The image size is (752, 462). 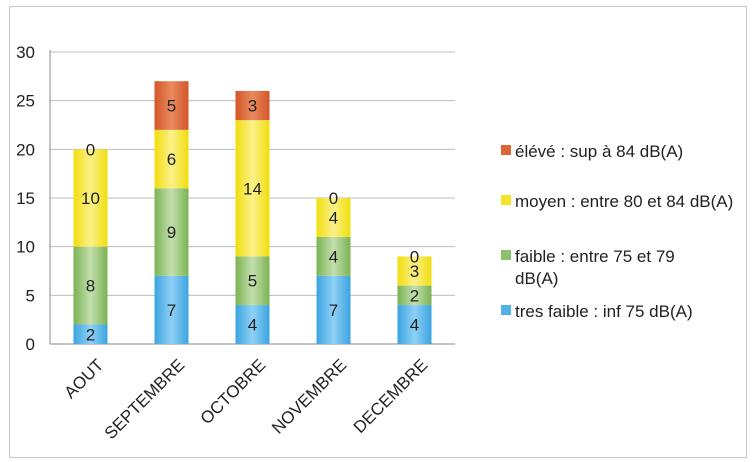 What do you see at coordinates (25, 52) in the screenshot?
I see `y-tick-label: 30` at bounding box center [25, 52].